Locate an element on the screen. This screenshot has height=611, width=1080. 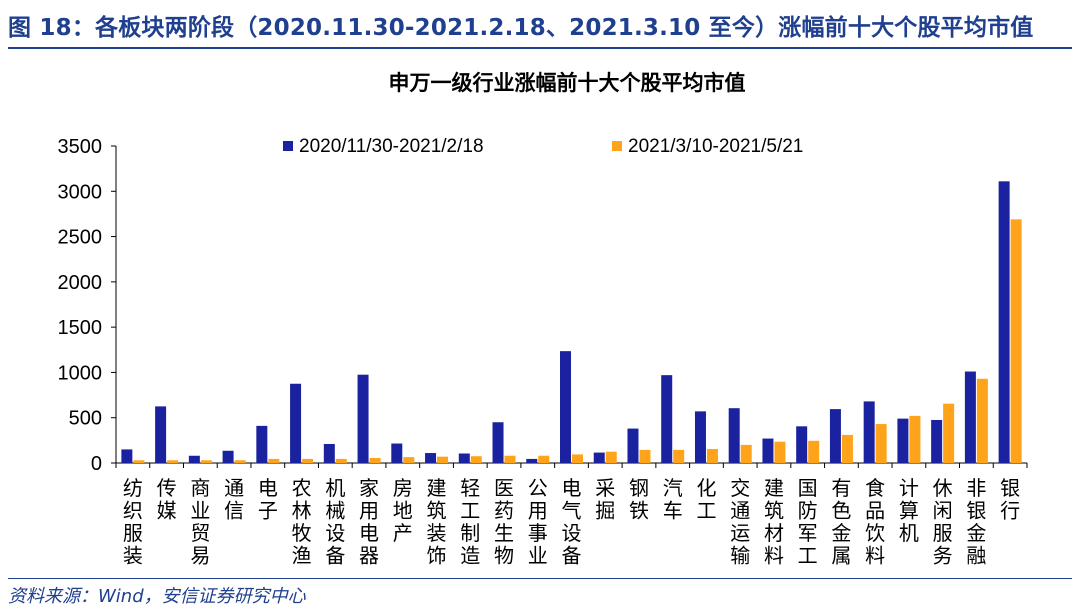
x-tick-label: 轻工制造 is located at coordinates (470, 522).